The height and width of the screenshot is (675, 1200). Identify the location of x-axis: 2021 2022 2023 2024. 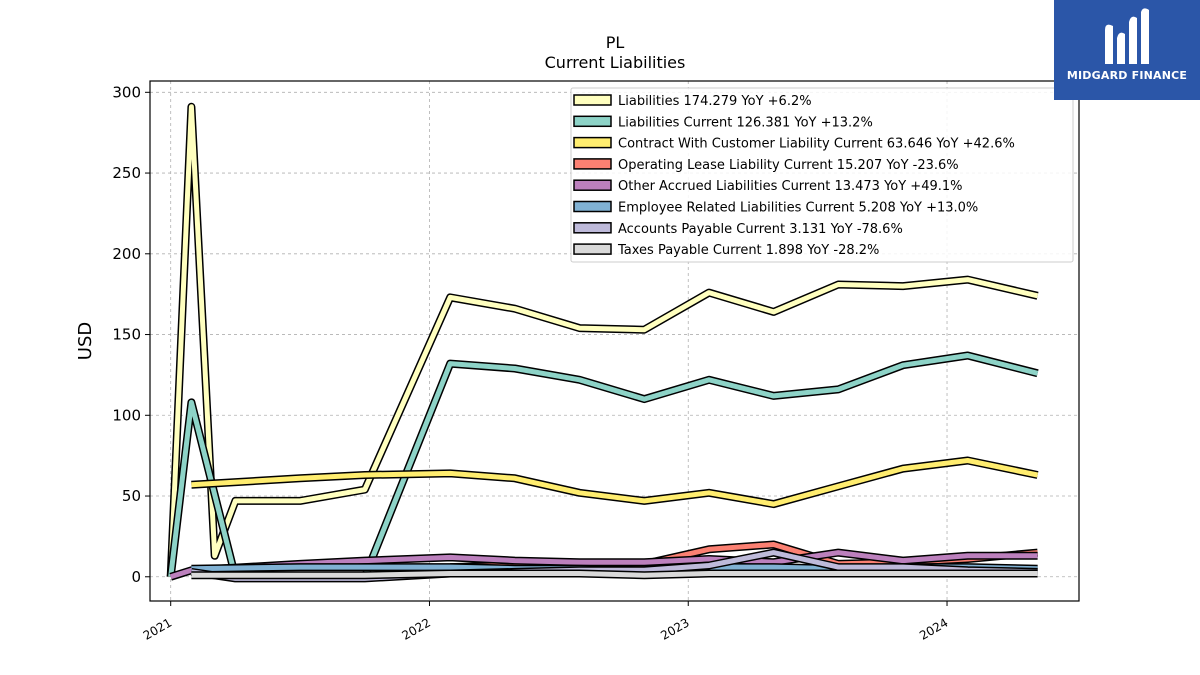
(546, 622).